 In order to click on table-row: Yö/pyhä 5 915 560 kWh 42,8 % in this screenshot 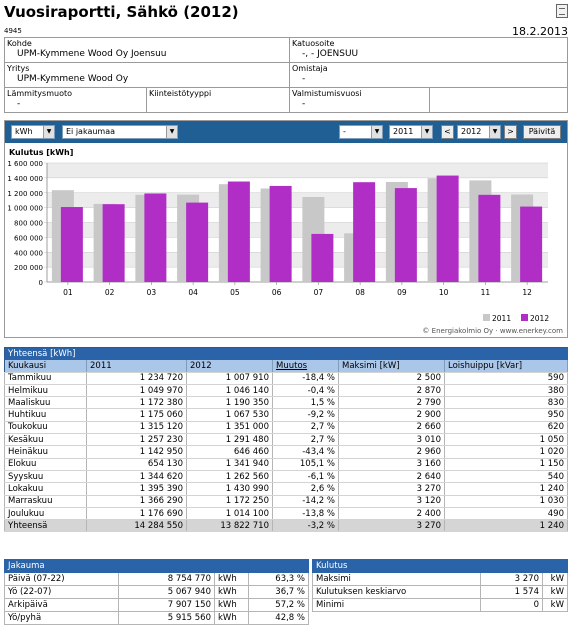, I will do `click(156, 618)`.